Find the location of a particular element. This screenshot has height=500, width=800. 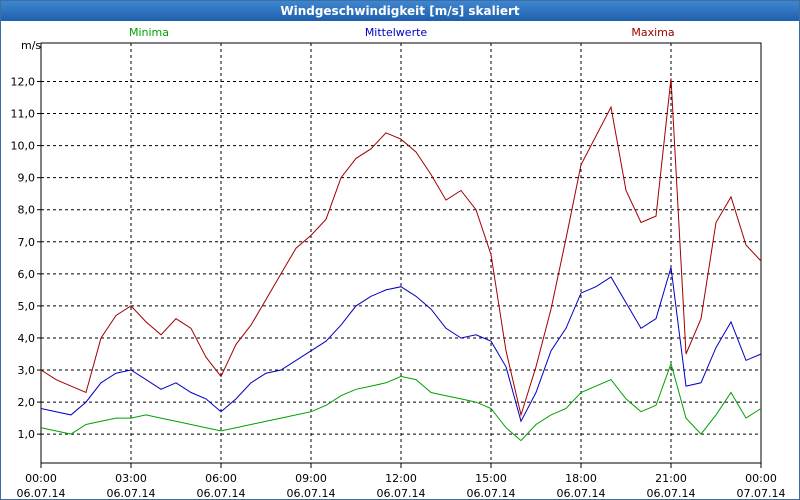

x-tick-time: 06:00 is located at coordinates (221, 478).